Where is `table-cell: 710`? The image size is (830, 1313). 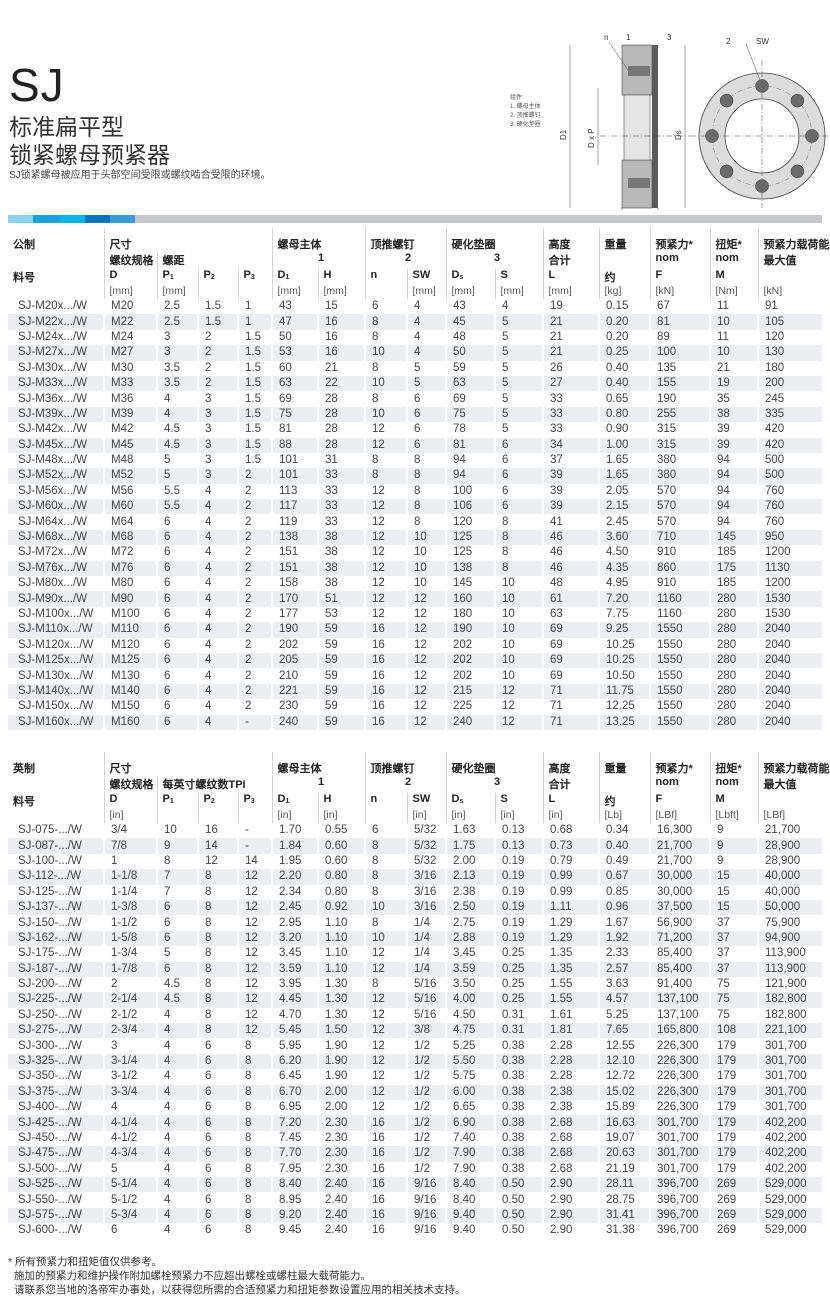
table-cell: 710 is located at coordinates (679, 537).